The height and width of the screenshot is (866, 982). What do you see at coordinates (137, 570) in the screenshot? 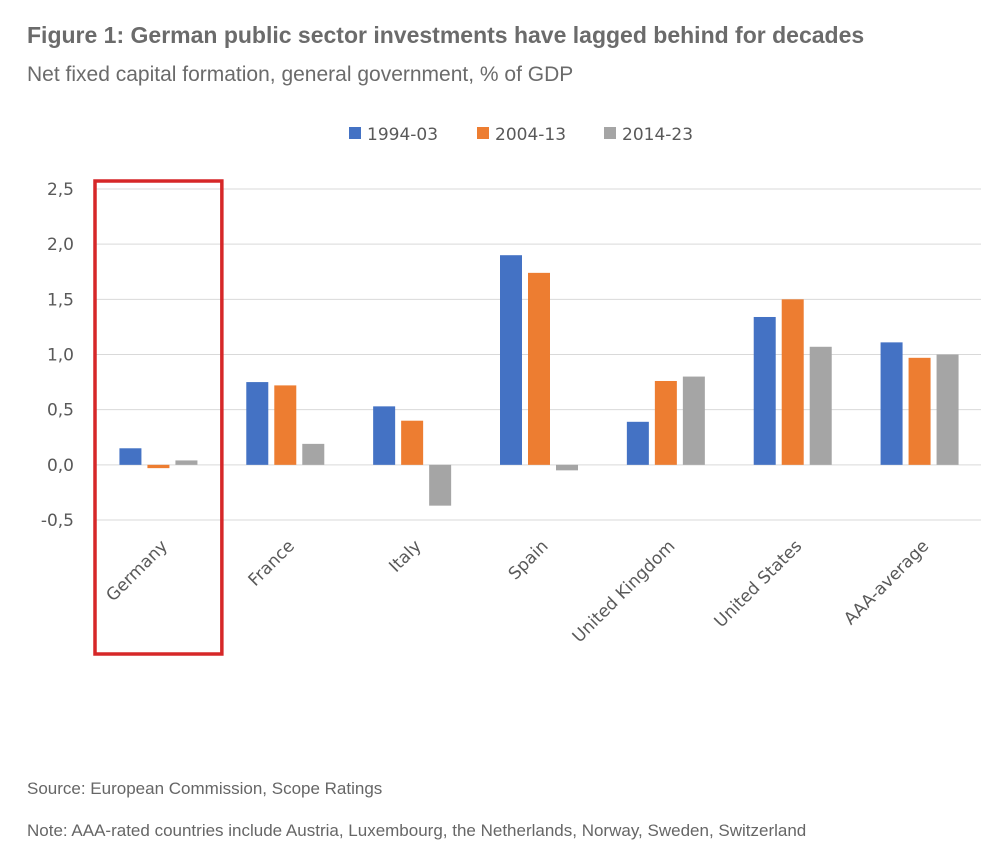
I see `x-tick-label: Germany` at bounding box center [137, 570].